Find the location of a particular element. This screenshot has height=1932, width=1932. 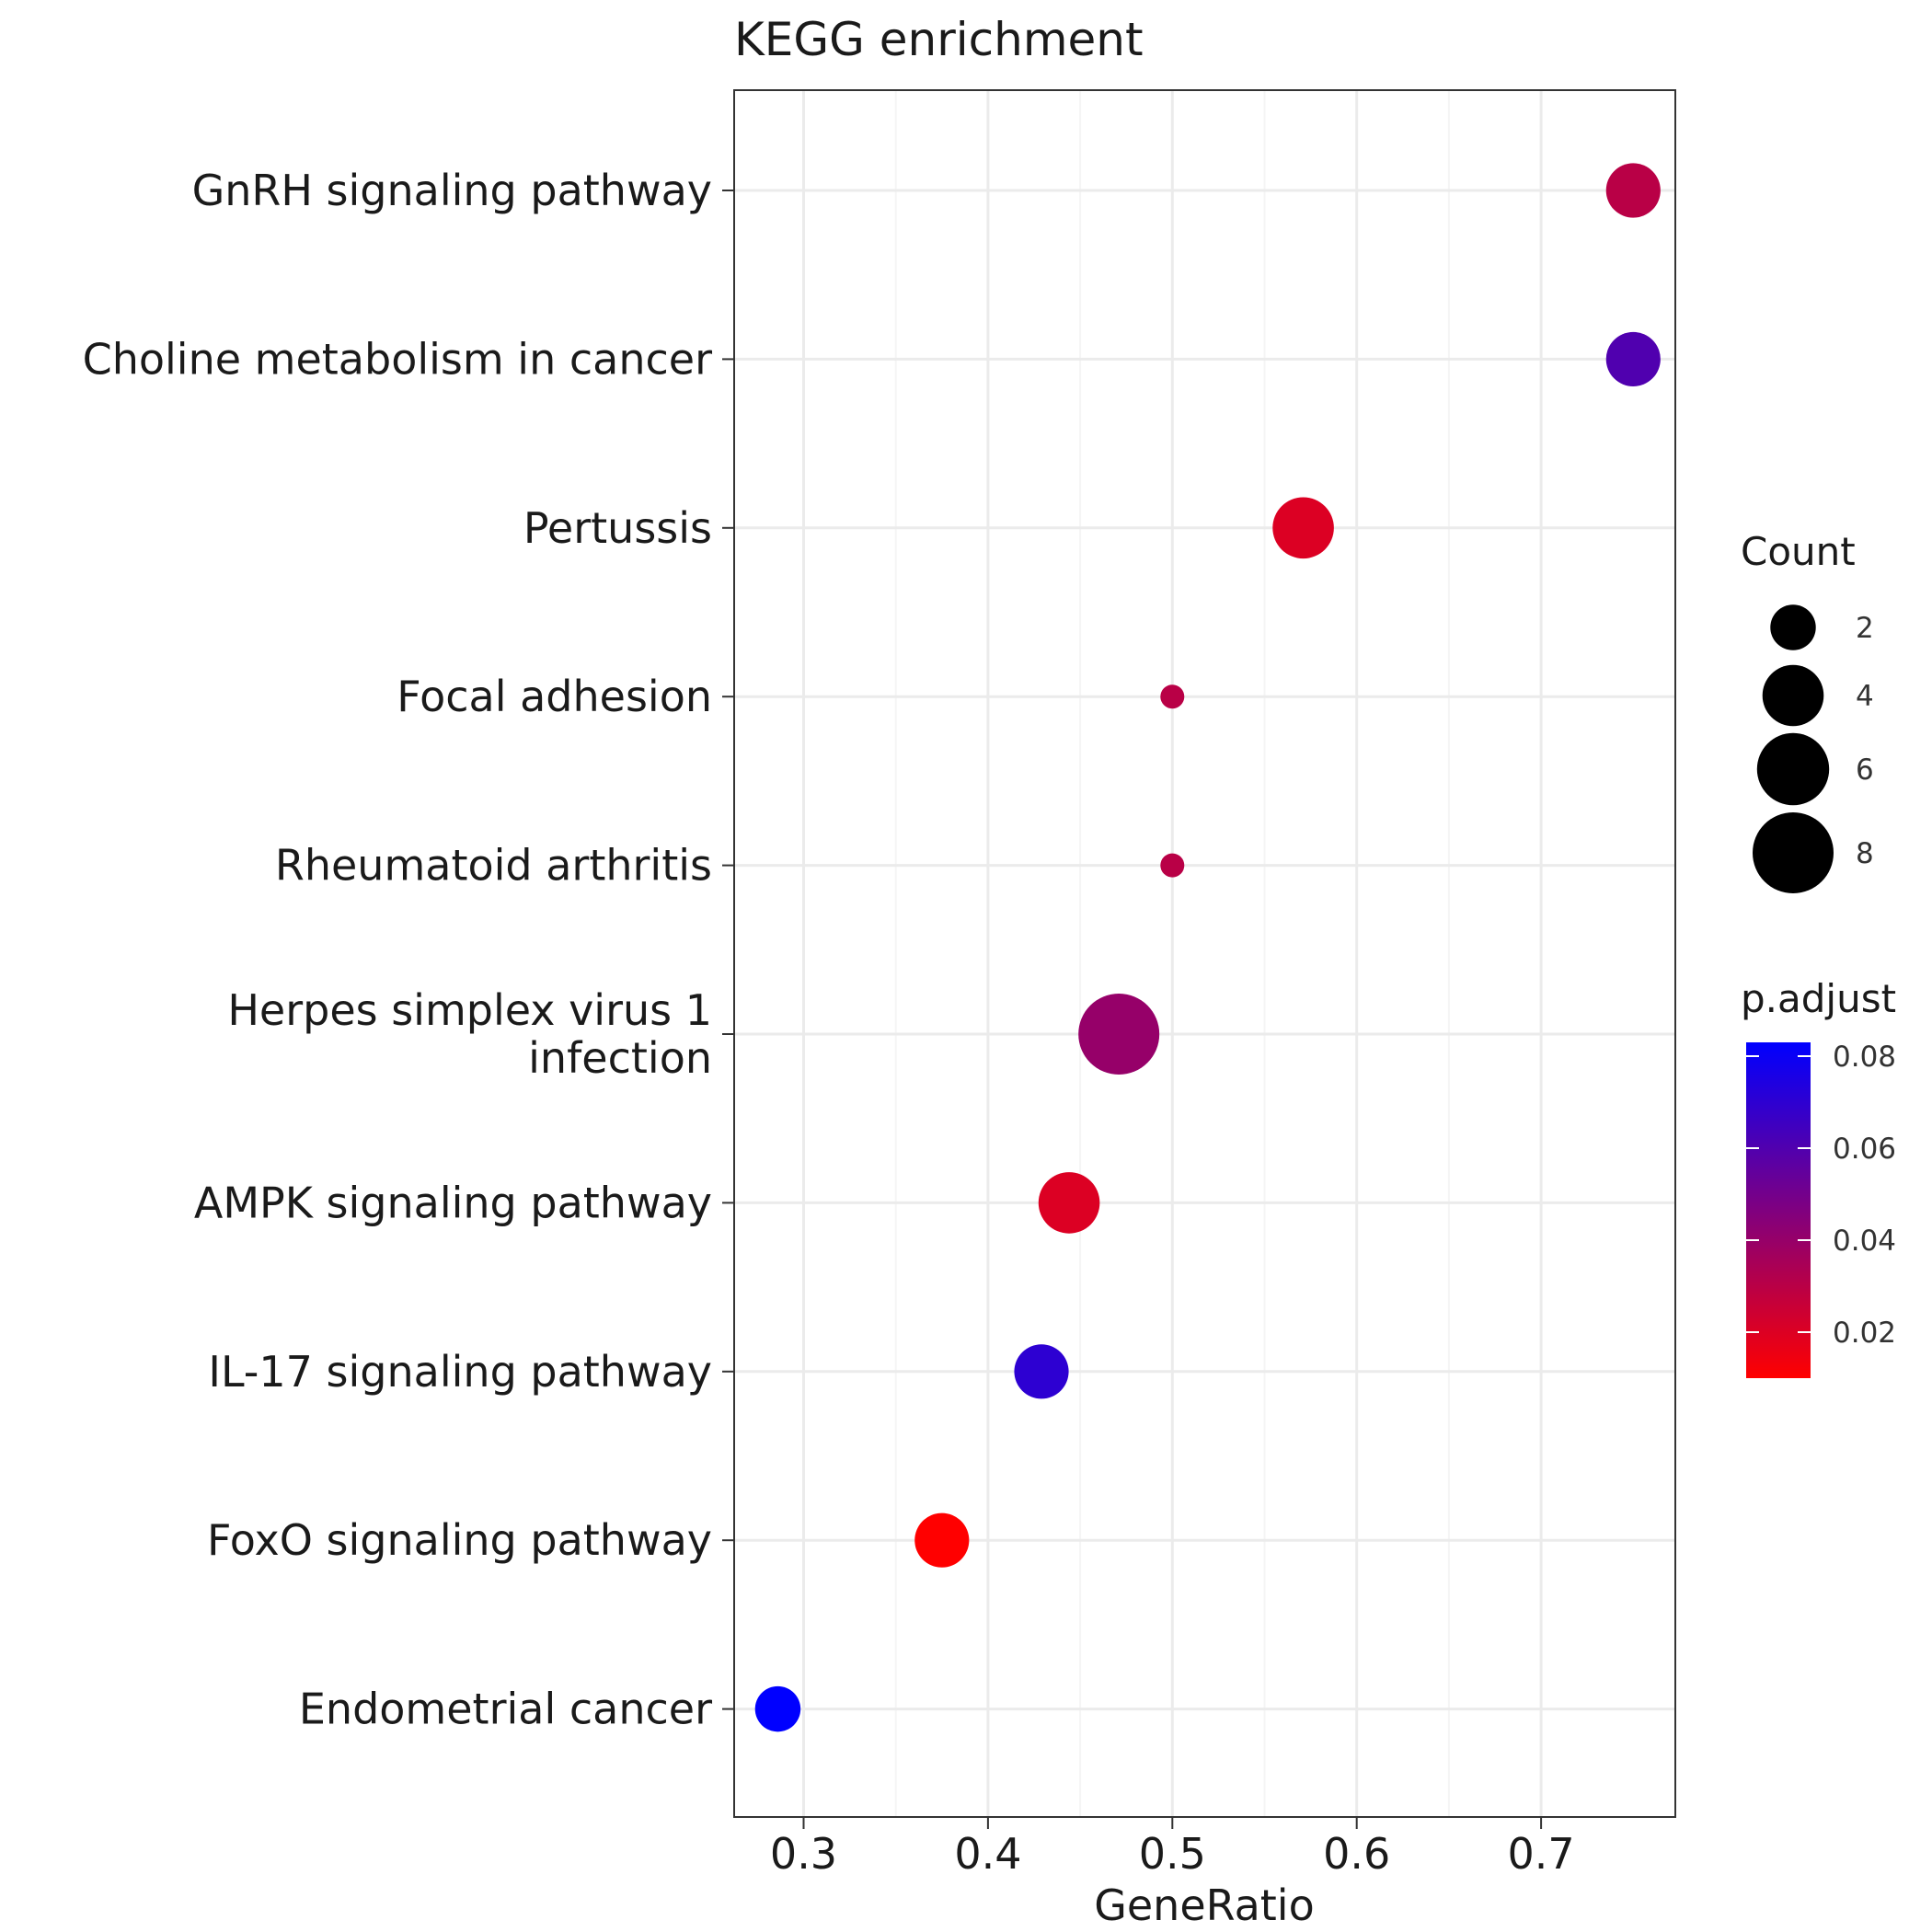

y-tick-label: Endometrial cancer is located at coordinates (505, 1709).